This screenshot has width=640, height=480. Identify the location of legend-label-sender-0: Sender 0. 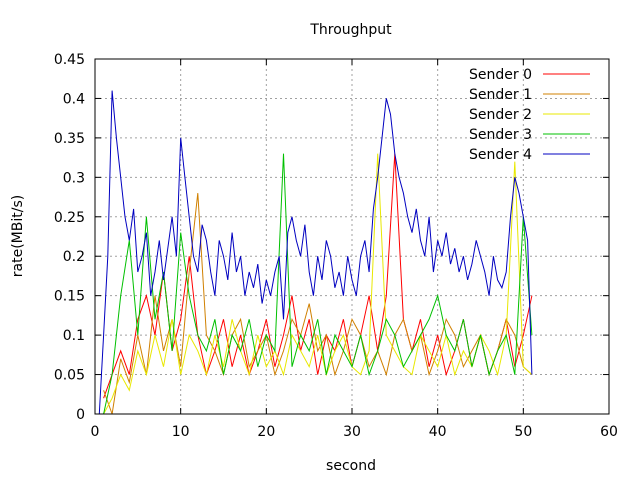
(500, 75).